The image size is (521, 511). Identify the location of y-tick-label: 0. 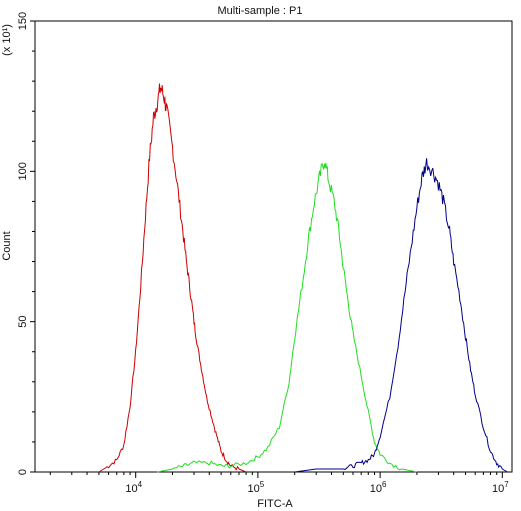
(23, 472).